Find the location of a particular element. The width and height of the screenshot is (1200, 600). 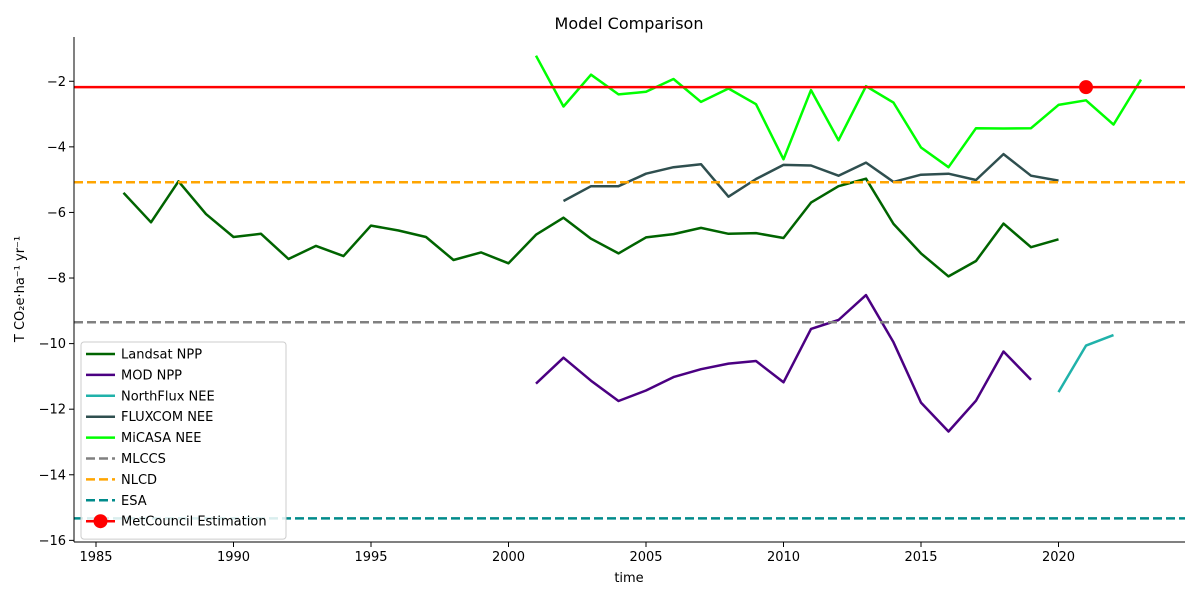

x-tick-label: 2005 is located at coordinates (645, 557).